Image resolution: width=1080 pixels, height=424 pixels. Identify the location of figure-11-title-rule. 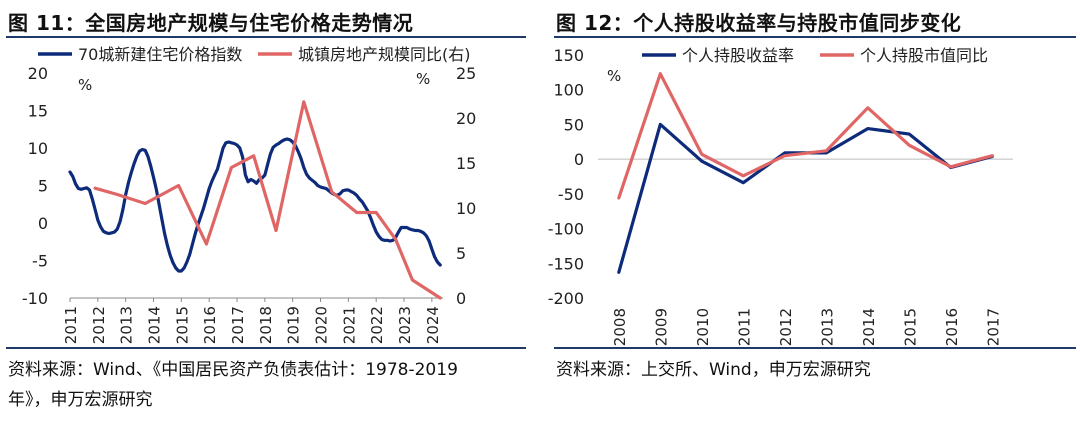
(266, 37).